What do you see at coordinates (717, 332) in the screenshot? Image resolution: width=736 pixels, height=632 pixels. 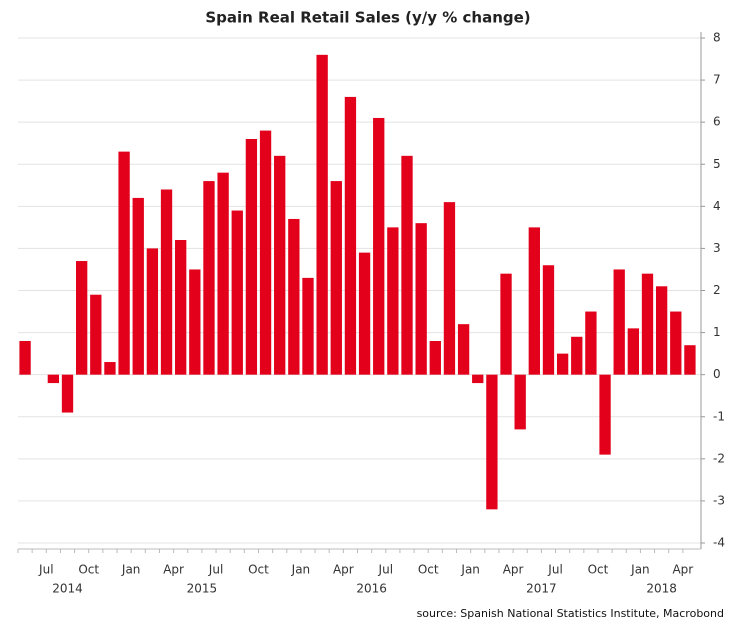 I see `y-tick-label: 1` at bounding box center [717, 332].